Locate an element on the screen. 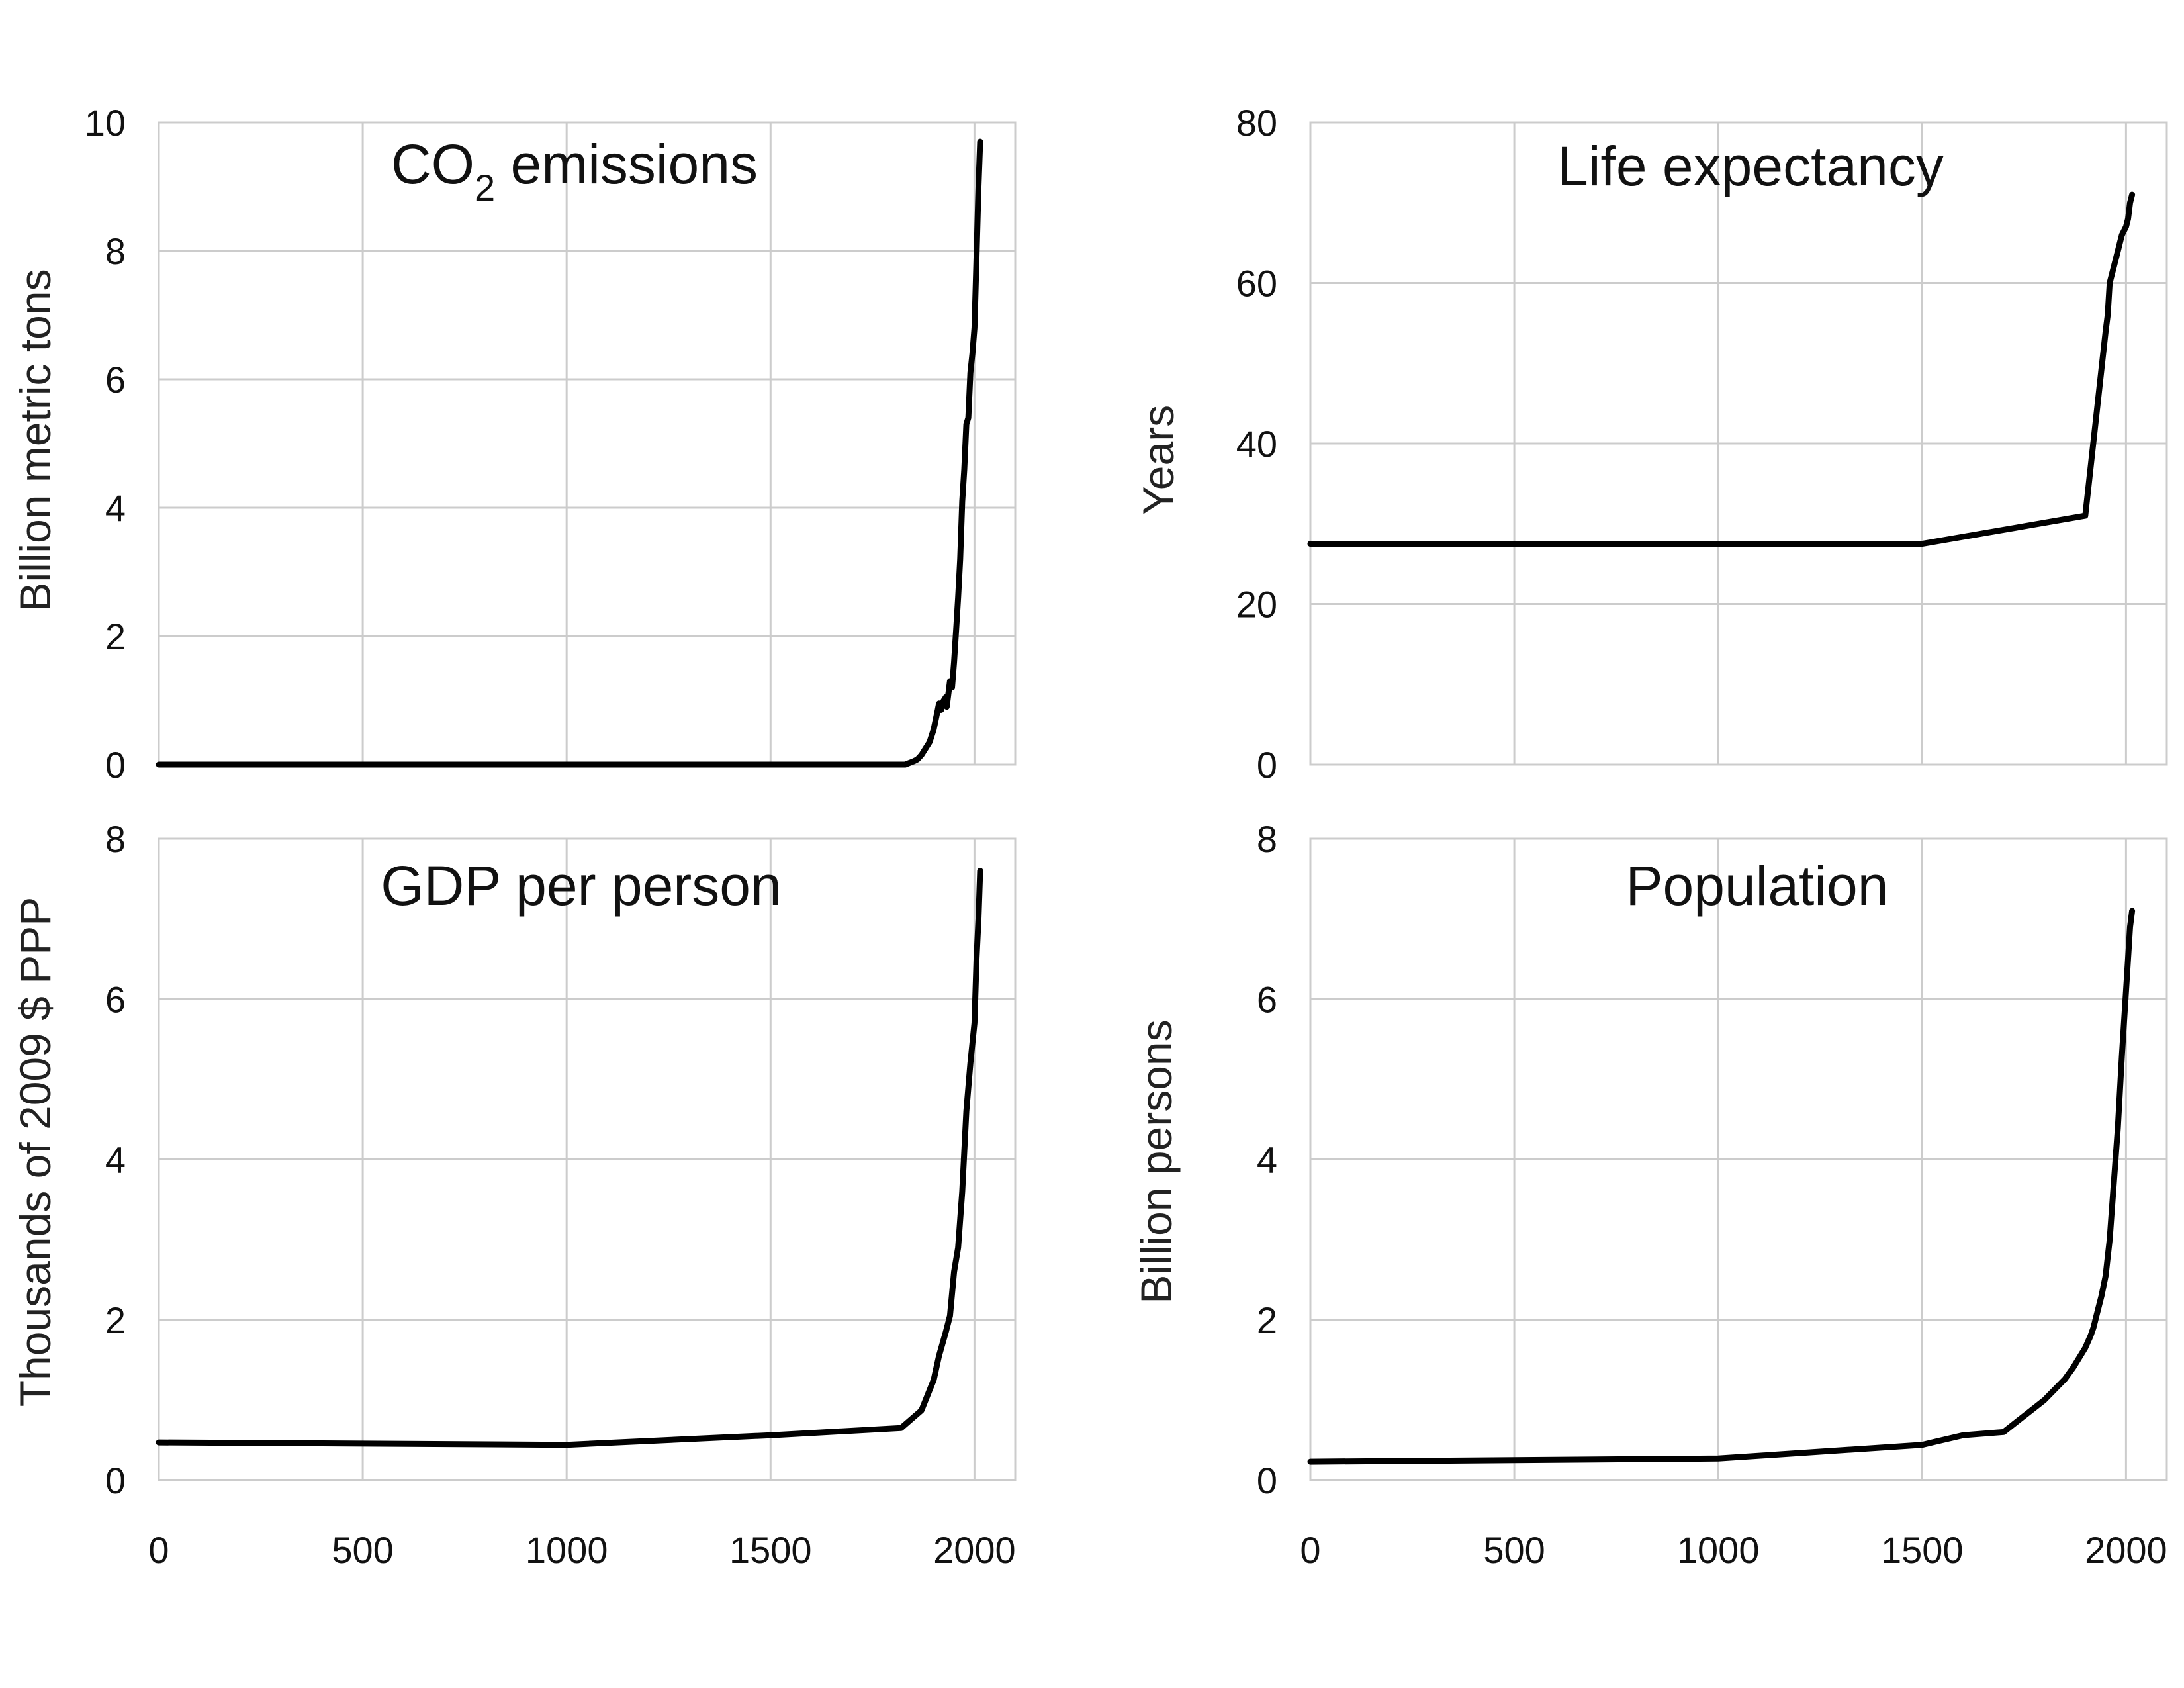 The image size is (2184, 1688). y-tick-label-co2: 0 is located at coordinates (116, 765).